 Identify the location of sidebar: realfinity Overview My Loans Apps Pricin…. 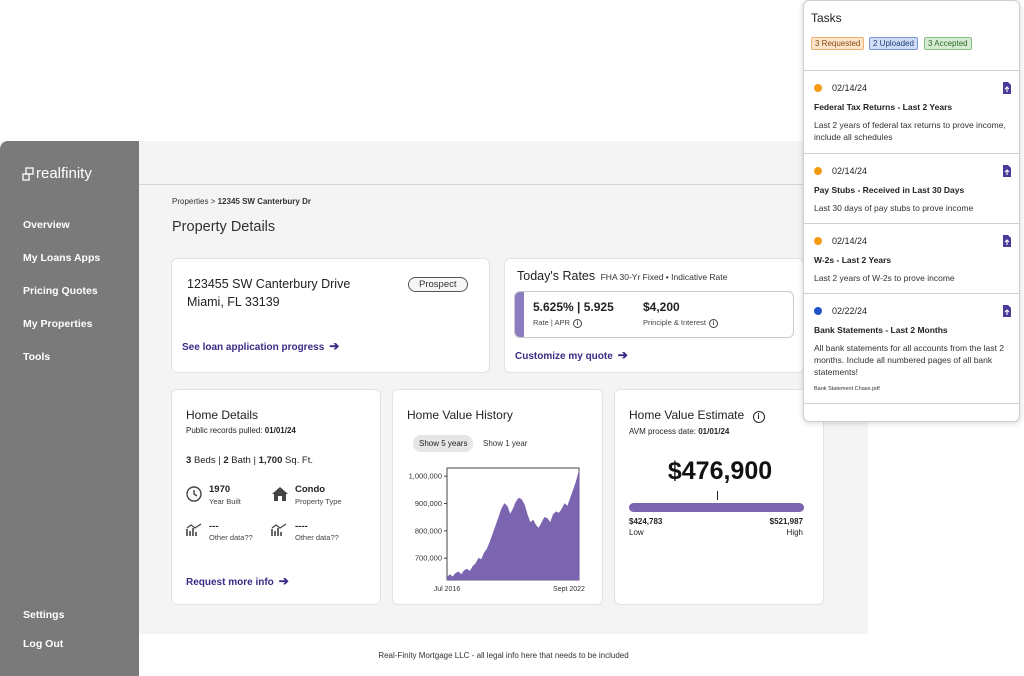
(69, 408).